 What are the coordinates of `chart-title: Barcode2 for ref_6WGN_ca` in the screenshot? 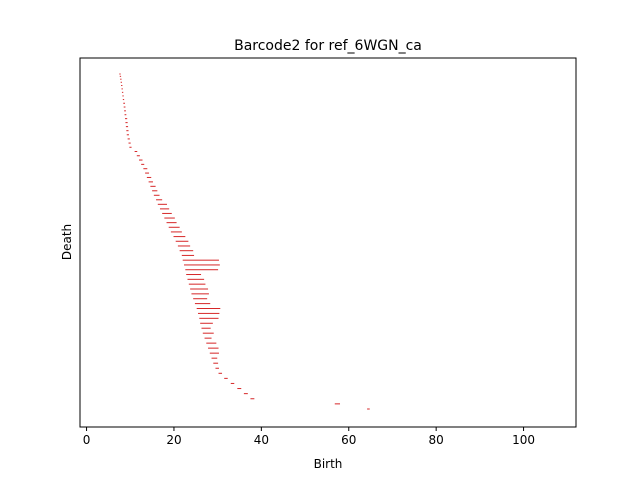 It's located at (328, 46).